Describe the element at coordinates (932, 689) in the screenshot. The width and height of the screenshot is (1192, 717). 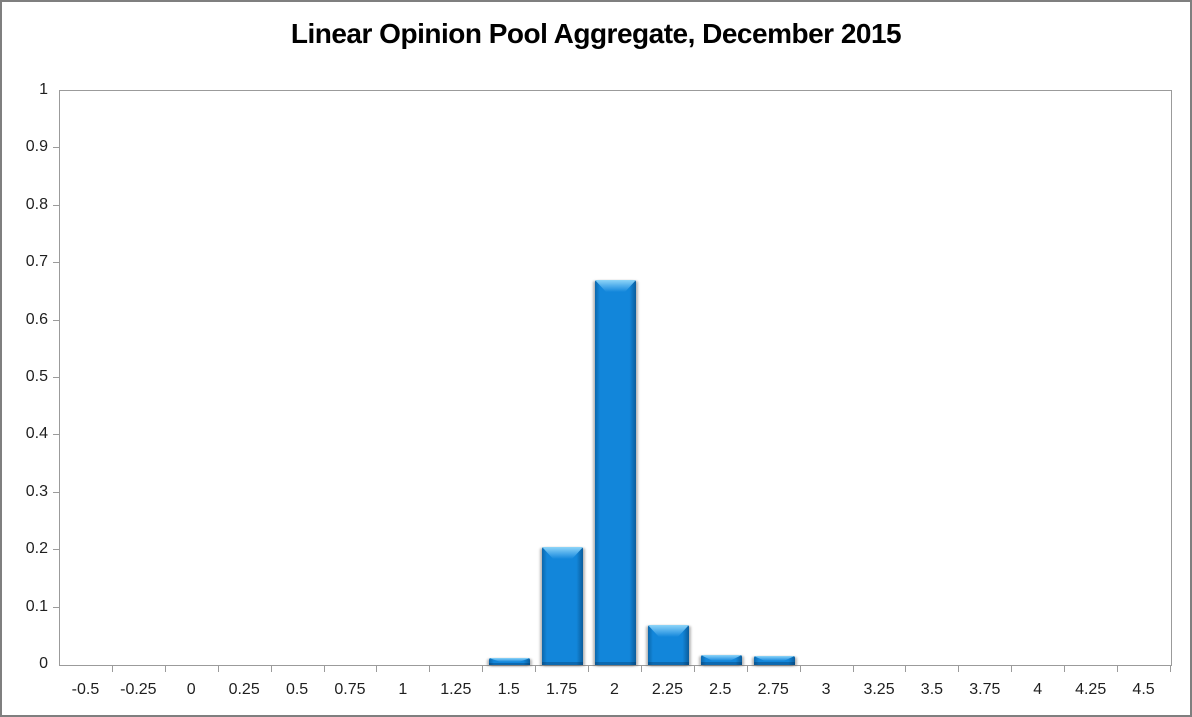
I see `x-axis-tick-label: 3.5` at that location.